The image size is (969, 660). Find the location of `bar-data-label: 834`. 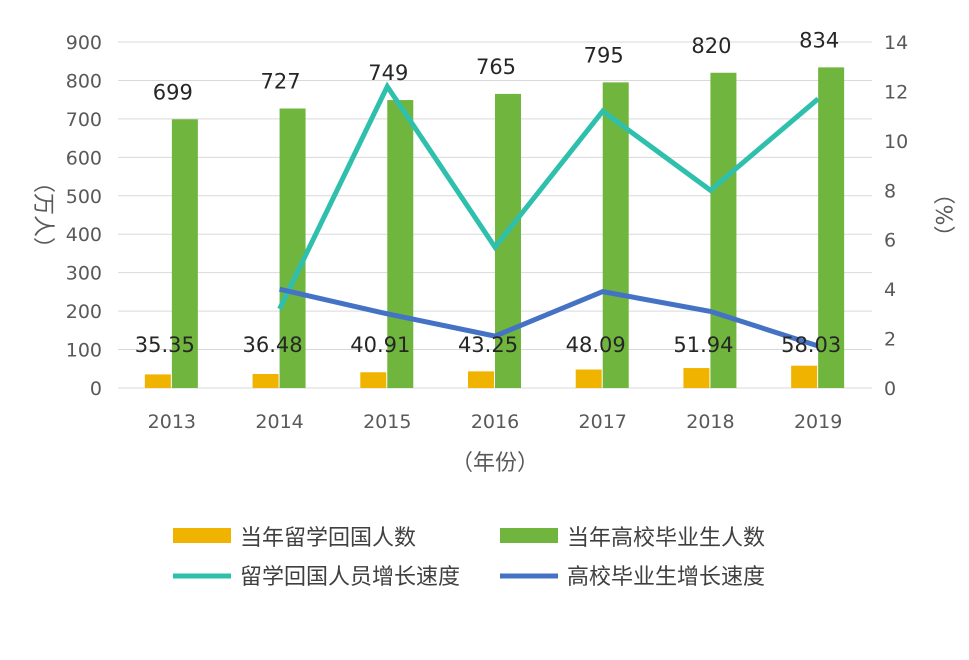

bar-data-label: 834 is located at coordinates (819, 40).